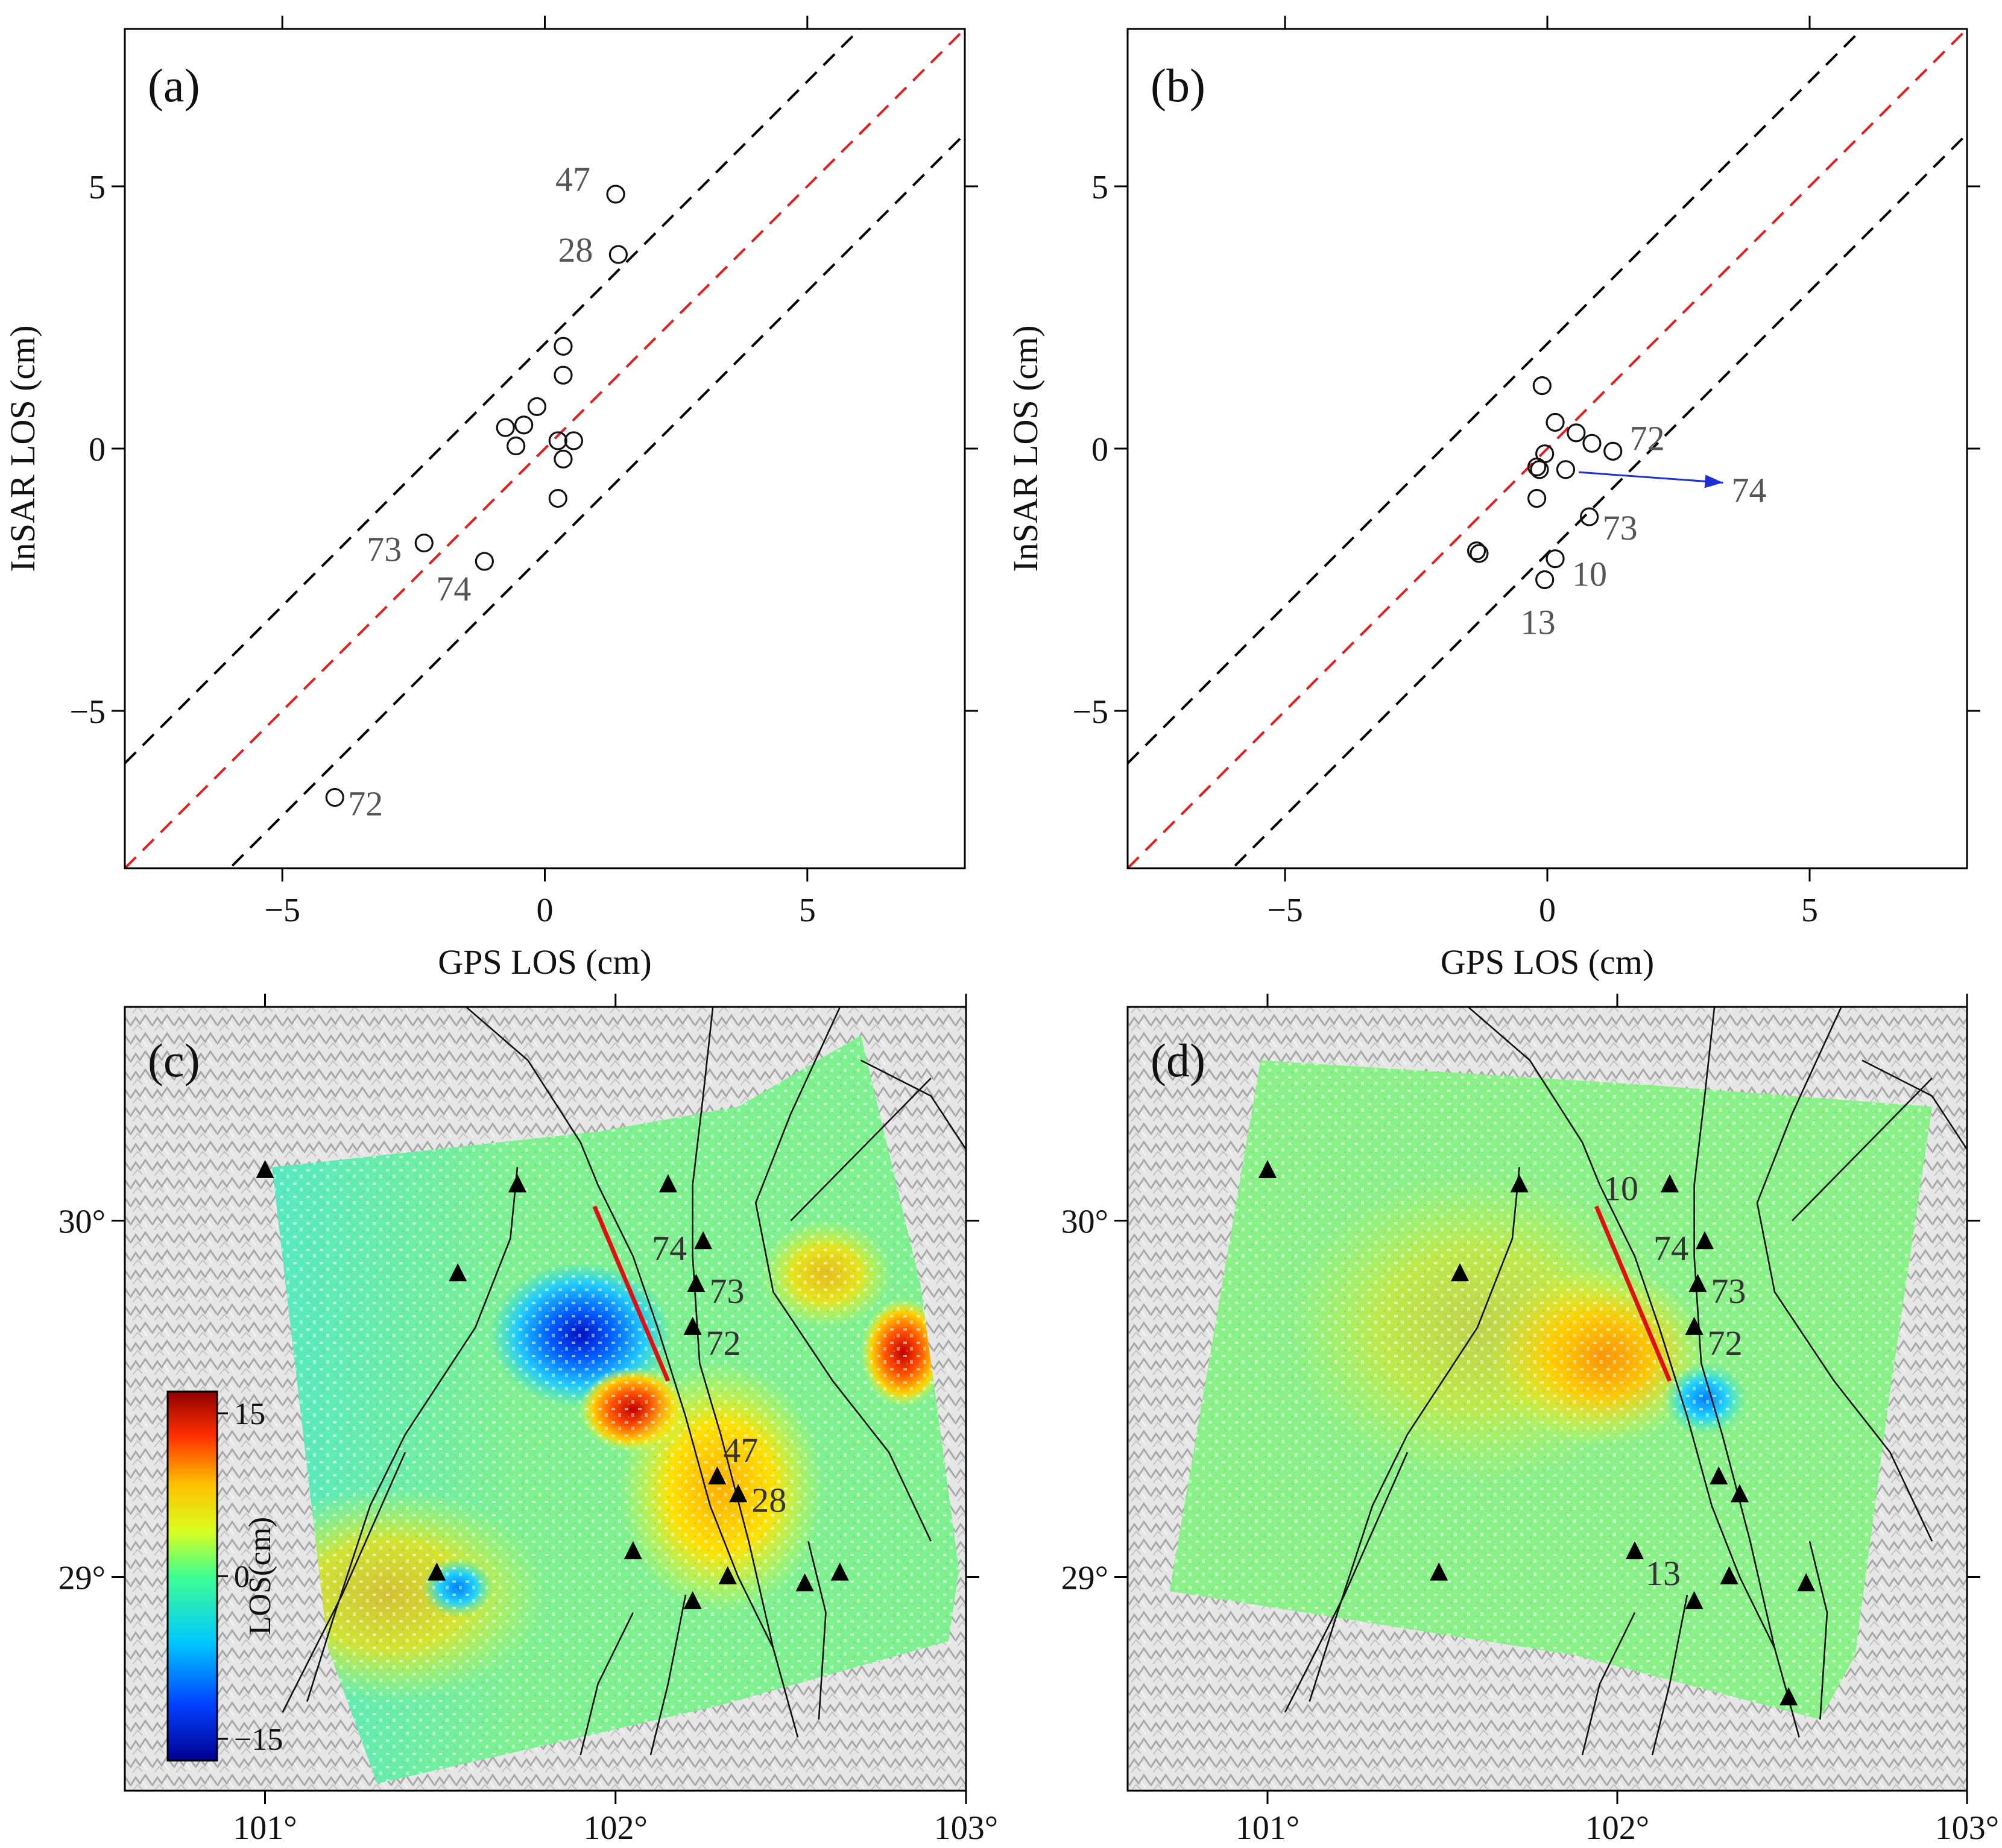 The image size is (2002, 1848). What do you see at coordinates (1633, 1293) in the screenshot?
I see `rupture-trace` at bounding box center [1633, 1293].